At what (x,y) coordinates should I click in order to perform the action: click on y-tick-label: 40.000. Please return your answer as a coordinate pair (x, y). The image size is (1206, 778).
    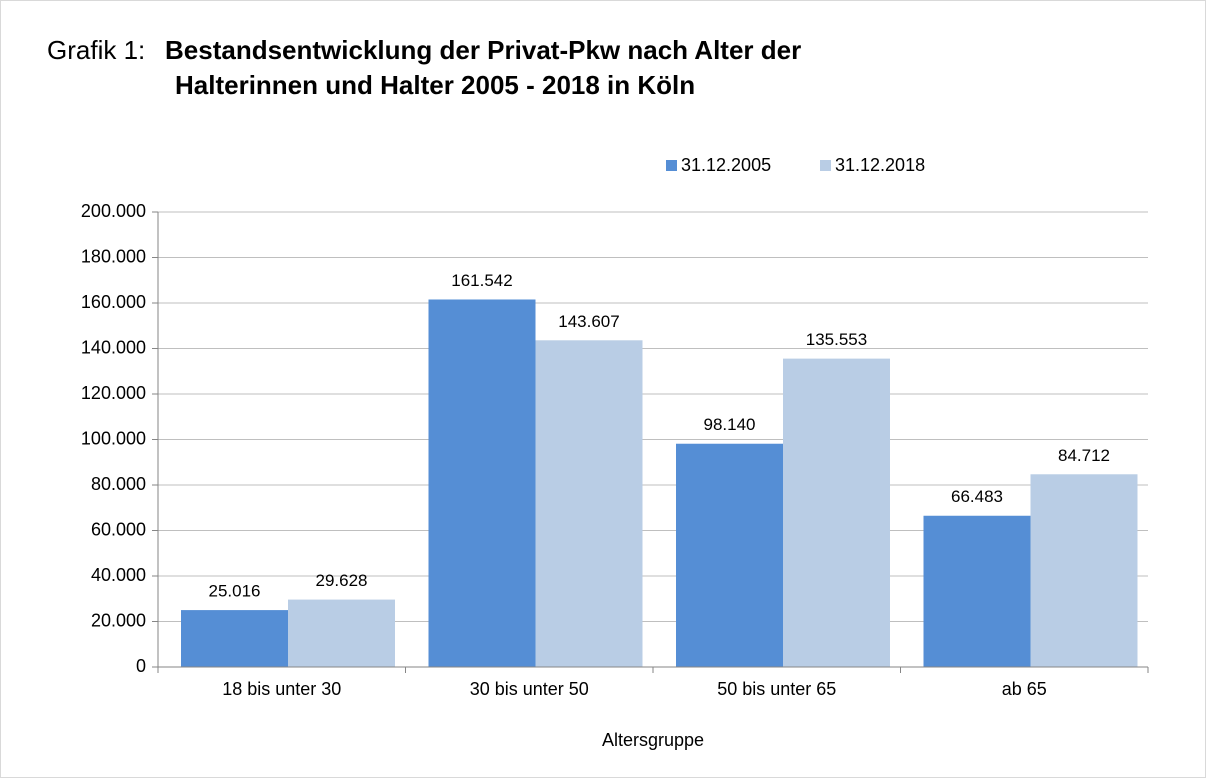
    Looking at the image, I should click on (118, 575).